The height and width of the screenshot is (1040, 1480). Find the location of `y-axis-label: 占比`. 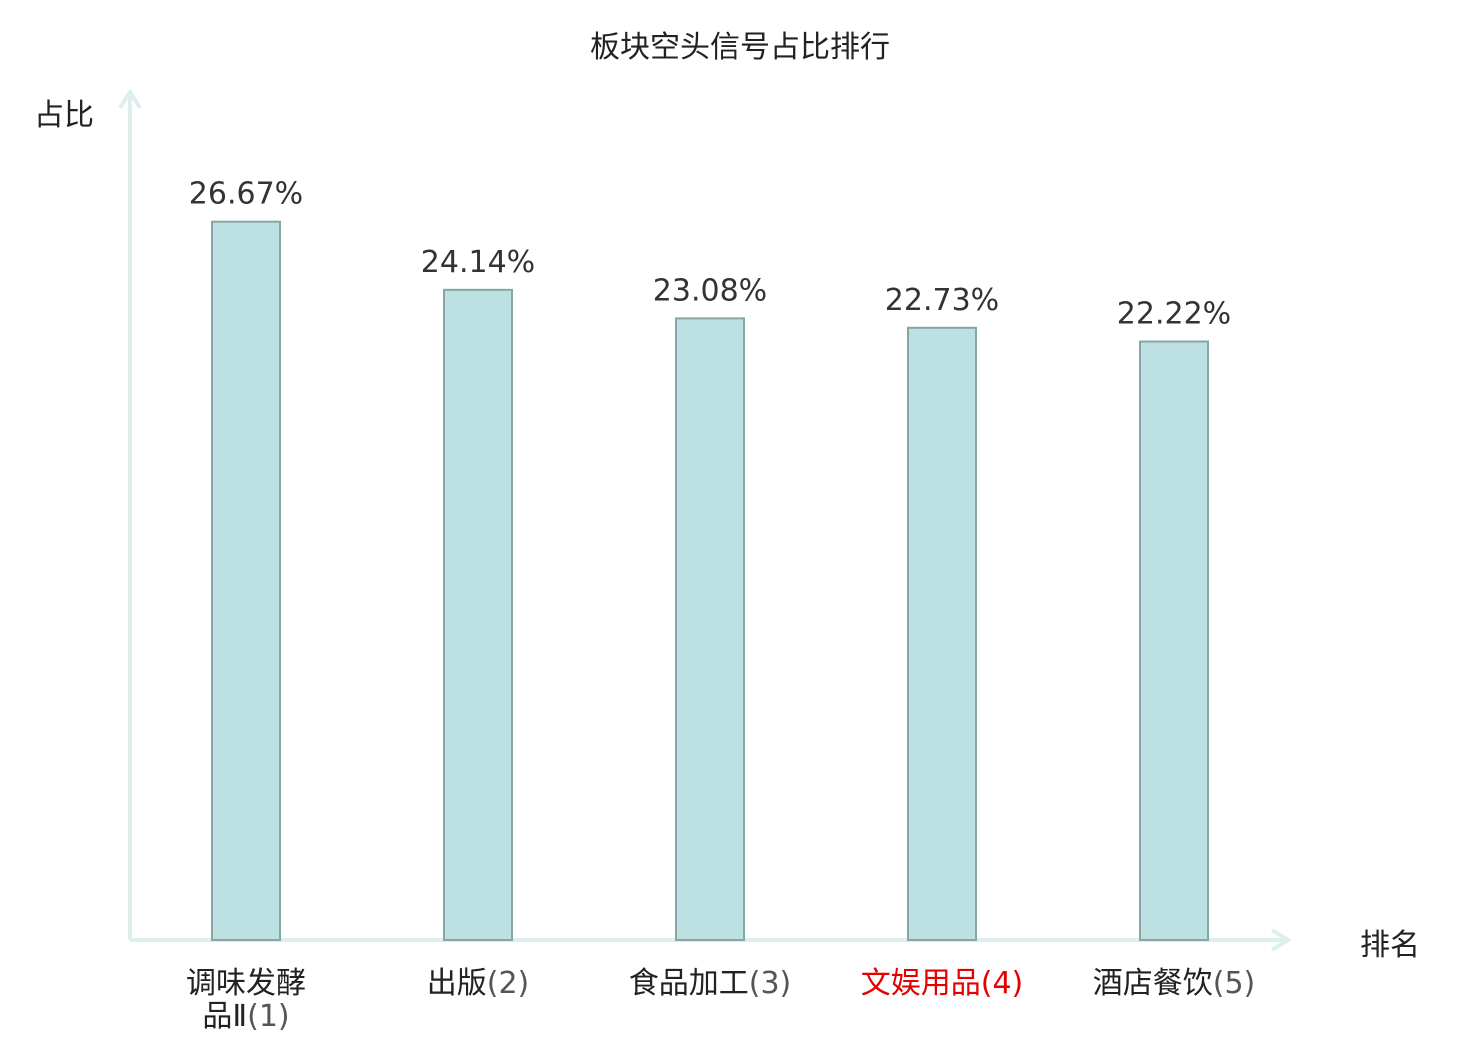

y-axis-label: 占比 is located at coordinates (64, 115).